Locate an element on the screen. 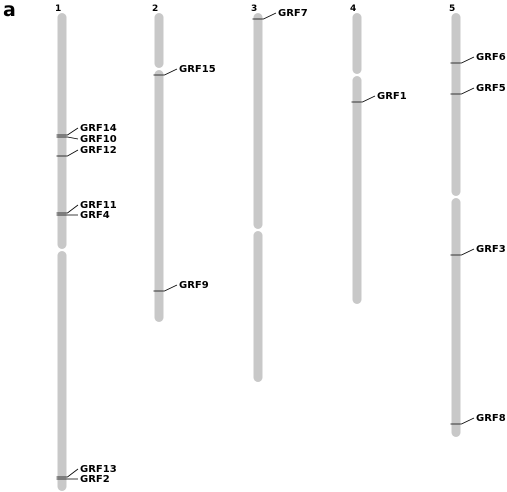  panel-label: a is located at coordinates (9, 10).